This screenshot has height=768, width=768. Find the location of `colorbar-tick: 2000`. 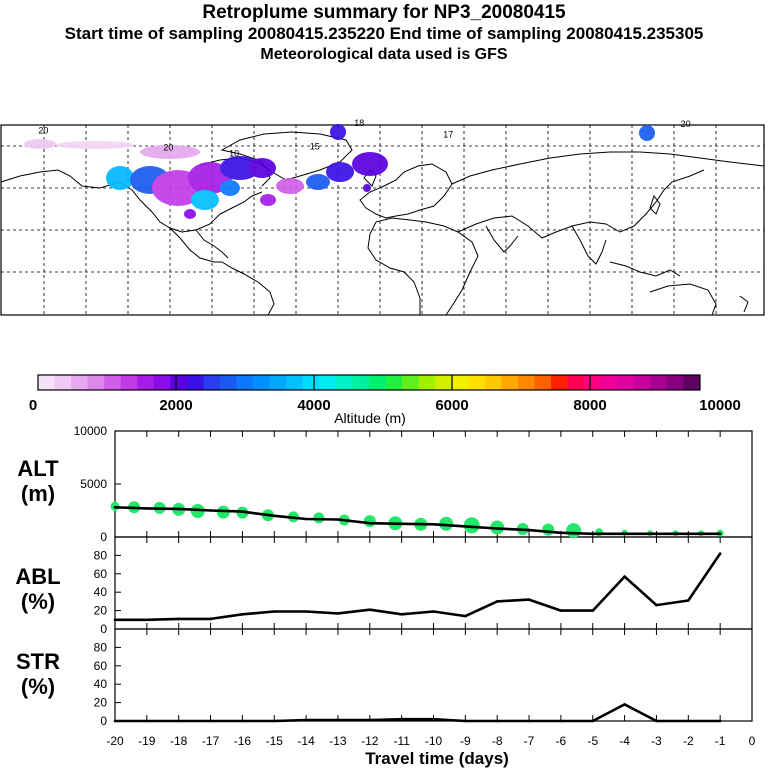

colorbar-tick: 2000 is located at coordinates (175, 405).